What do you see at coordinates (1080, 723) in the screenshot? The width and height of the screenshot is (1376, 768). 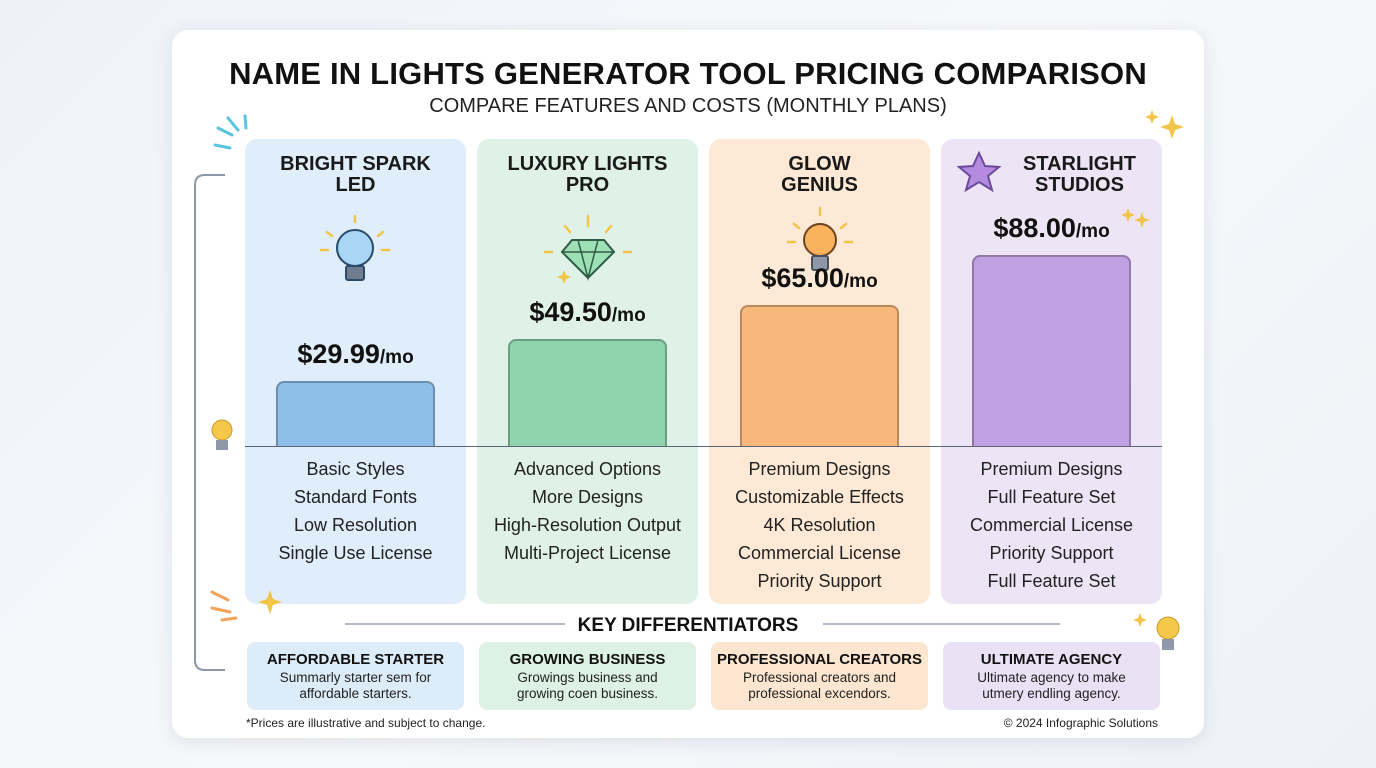 I see `copyright: © 2024 Infographic Solutions` at bounding box center [1080, 723].